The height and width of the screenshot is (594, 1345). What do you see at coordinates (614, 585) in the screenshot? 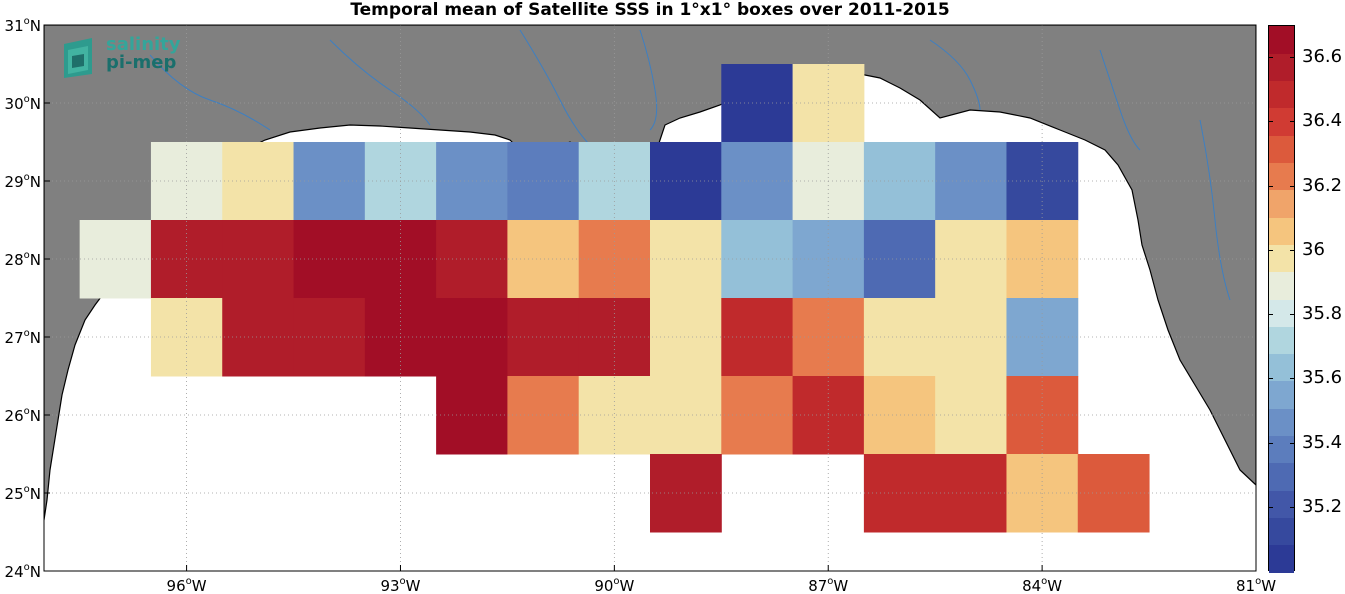
I see `longitude-label: 90oW` at bounding box center [614, 585].